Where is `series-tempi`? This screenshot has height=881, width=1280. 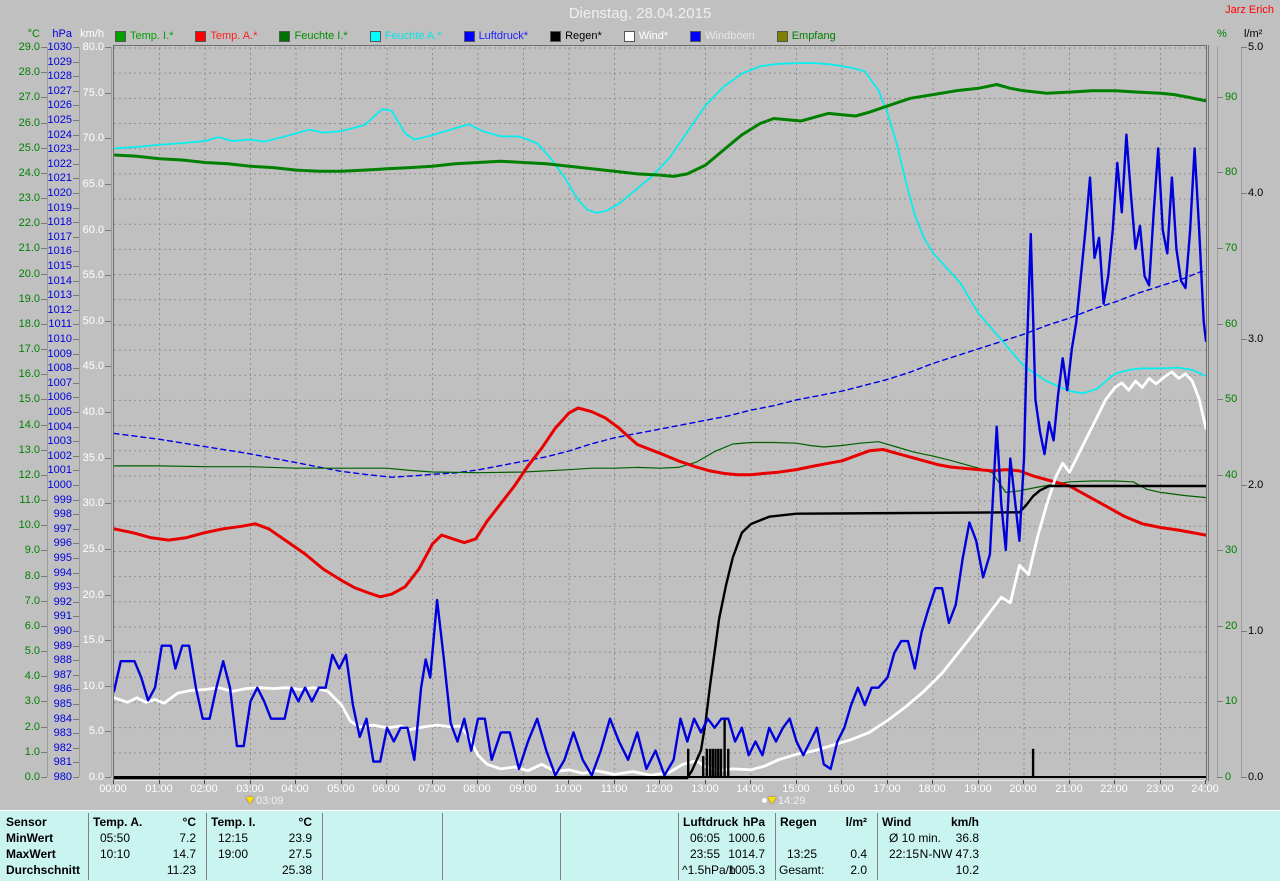 series-tempi is located at coordinates (660, 130).